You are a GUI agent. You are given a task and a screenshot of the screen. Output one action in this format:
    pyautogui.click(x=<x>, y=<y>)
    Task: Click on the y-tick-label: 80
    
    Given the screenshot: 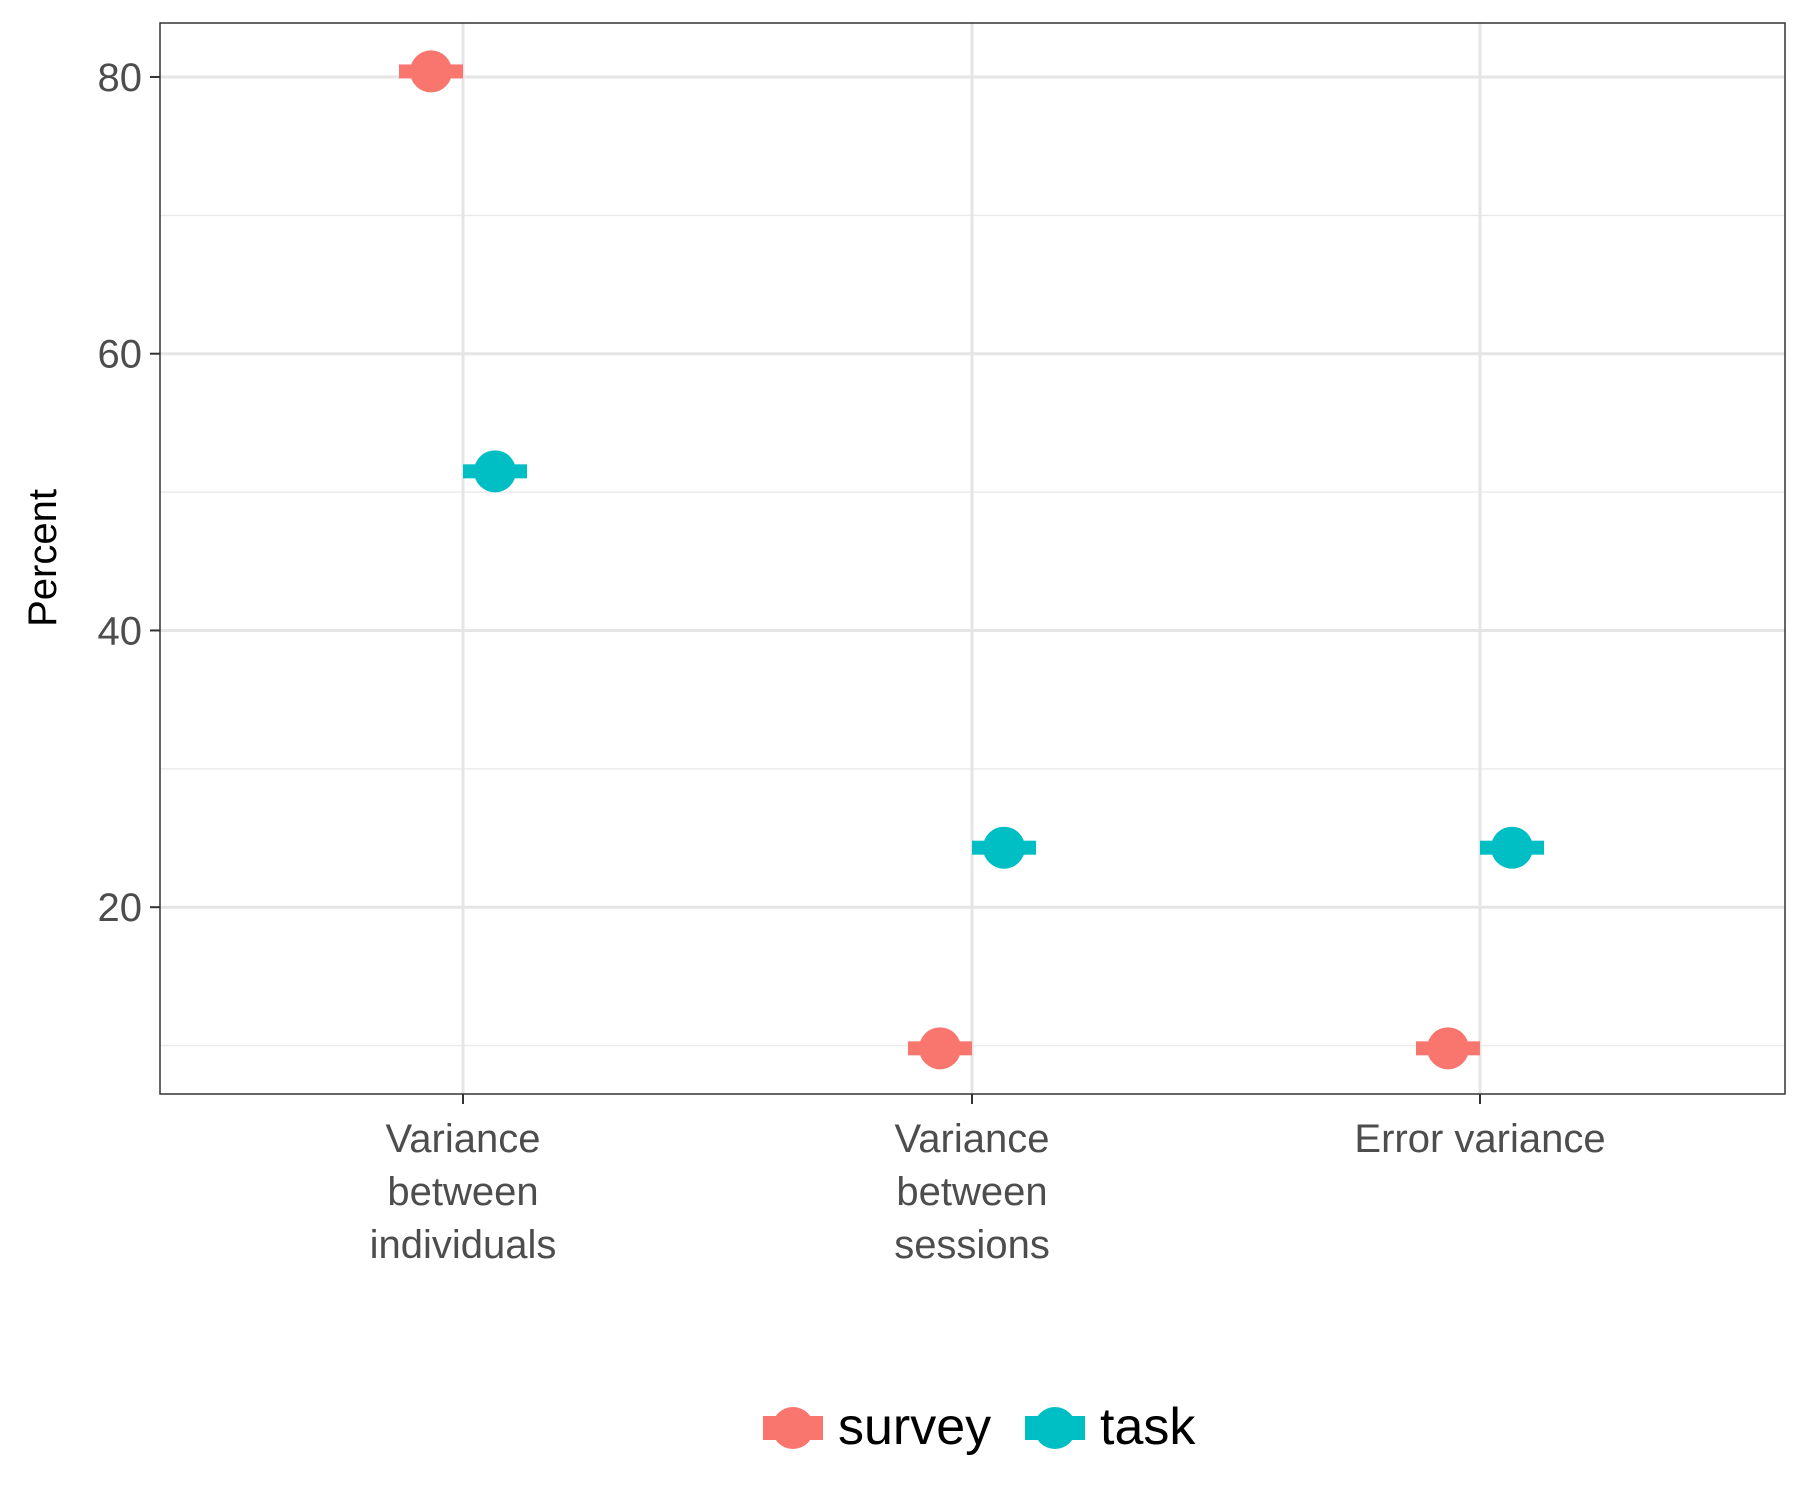 What is the action you would take?
    pyautogui.click(x=120, y=78)
    